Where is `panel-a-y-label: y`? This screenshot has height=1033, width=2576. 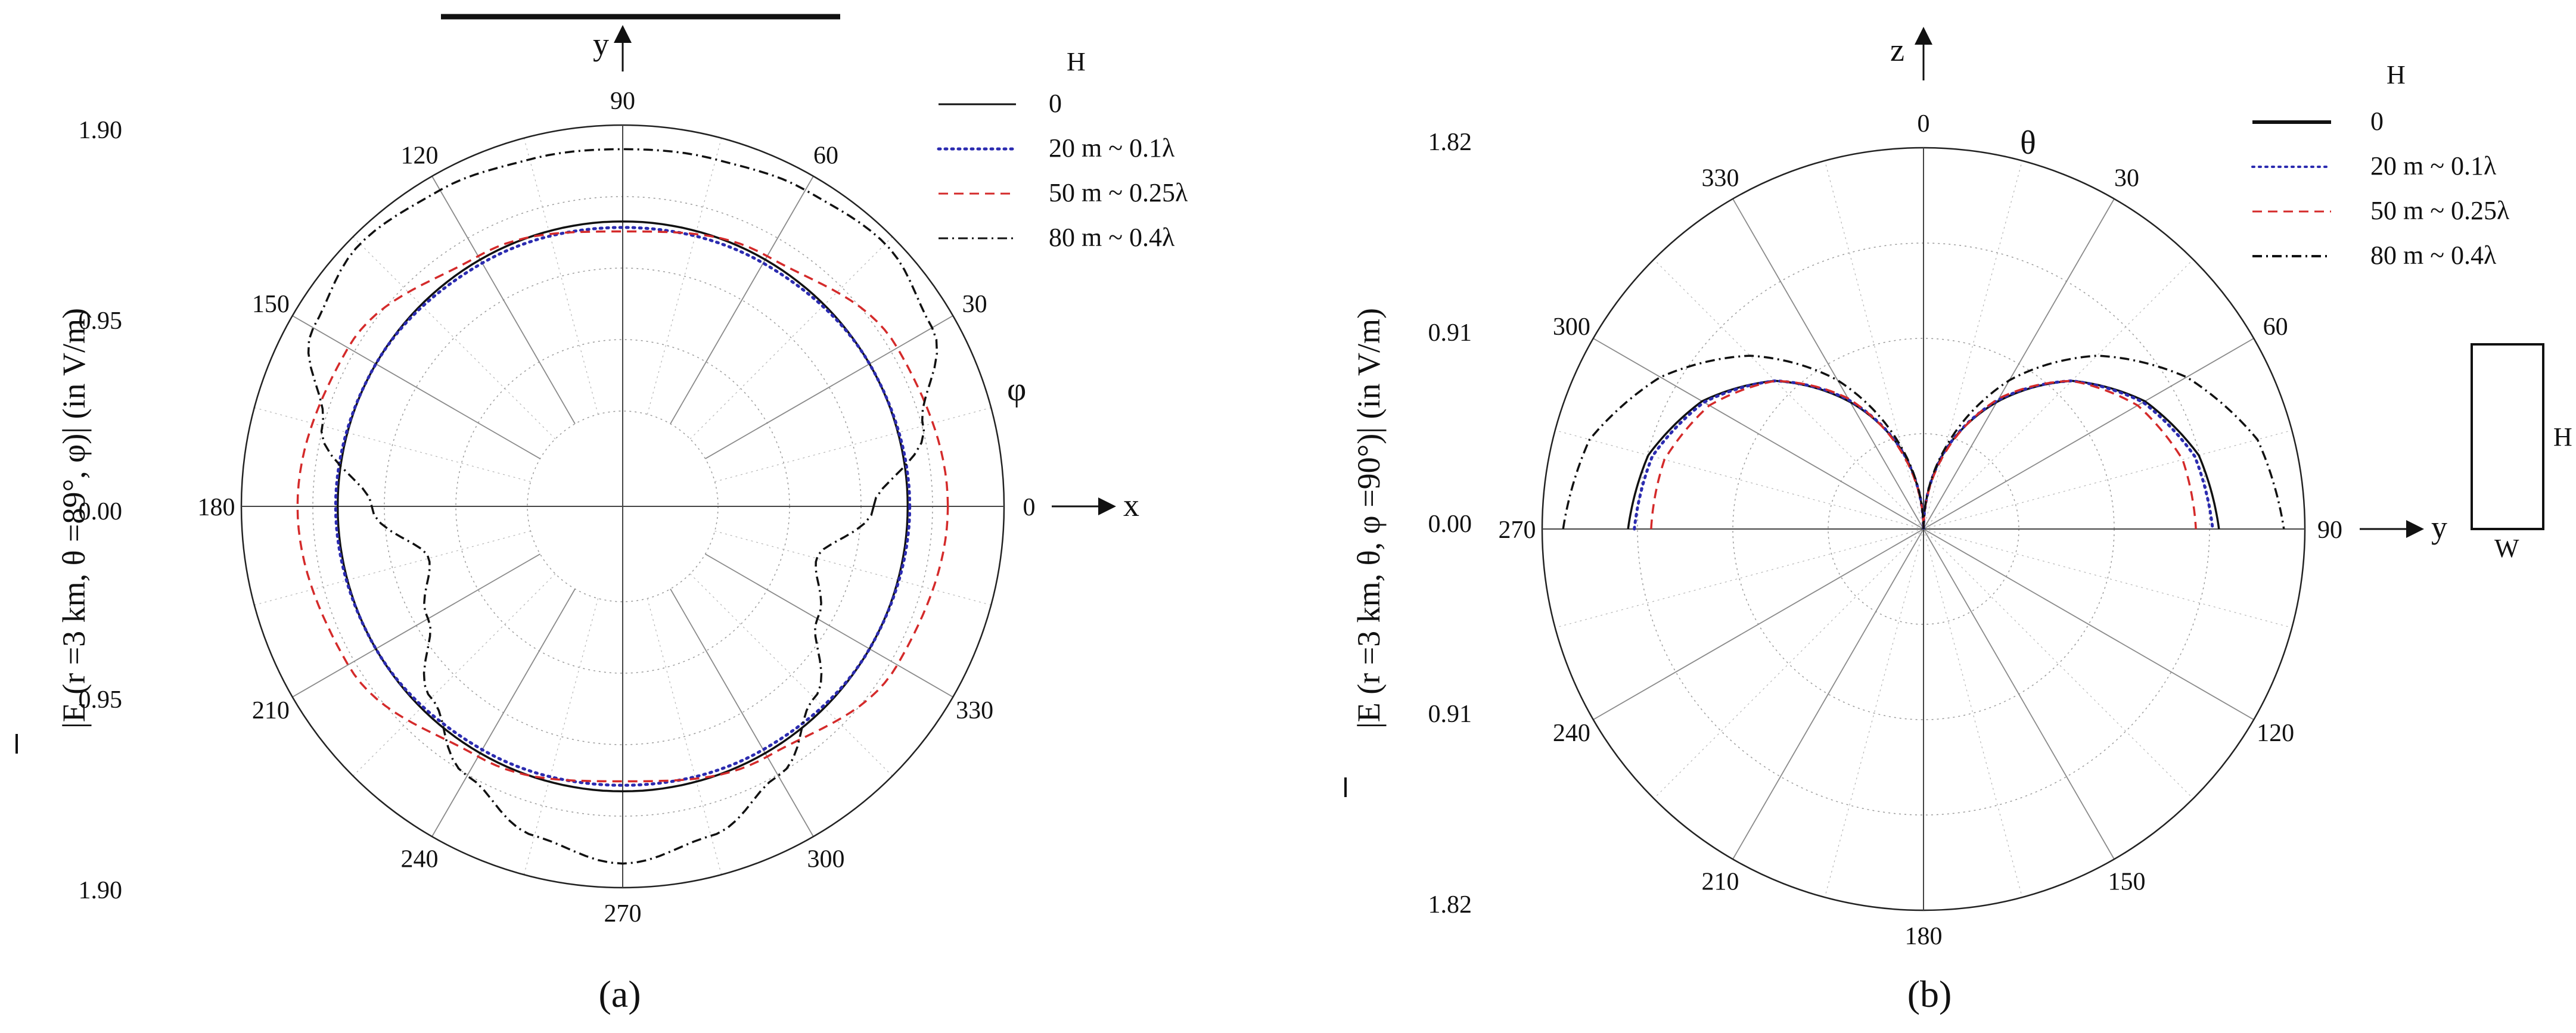
panel-a-y-label: y is located at coordinates (601, 44).